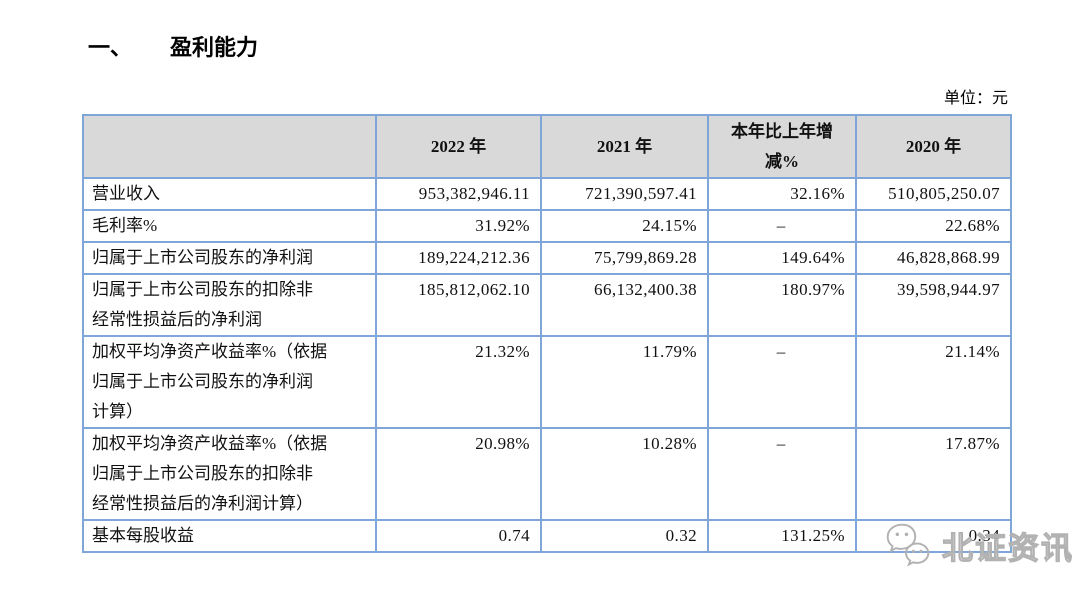  I want to click on row-label: 毛利率%, so click(229, 226).